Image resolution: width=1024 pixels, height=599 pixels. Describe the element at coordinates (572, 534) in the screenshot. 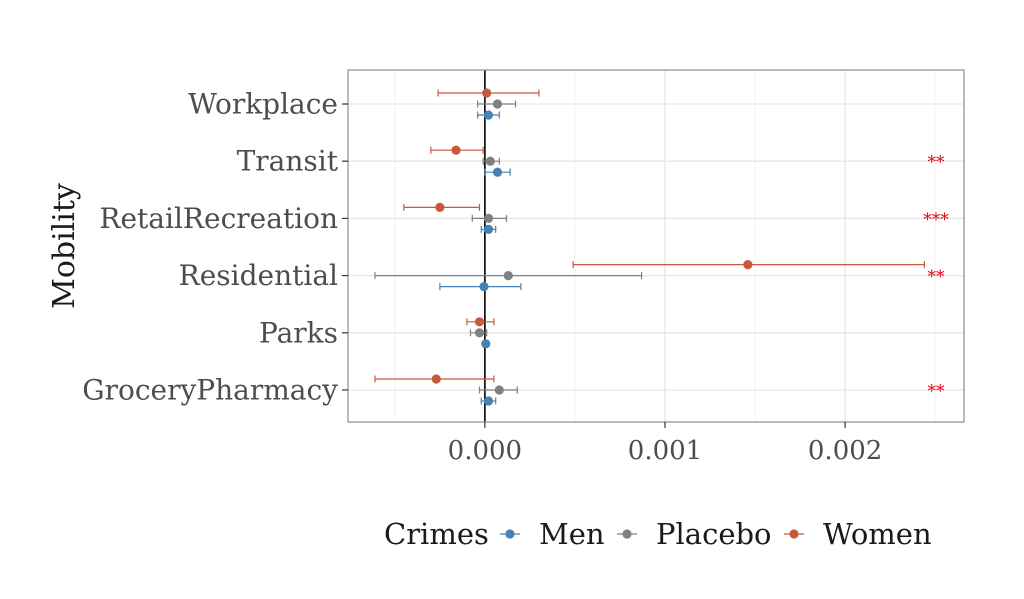

I see `legend-label: Men` at that location.